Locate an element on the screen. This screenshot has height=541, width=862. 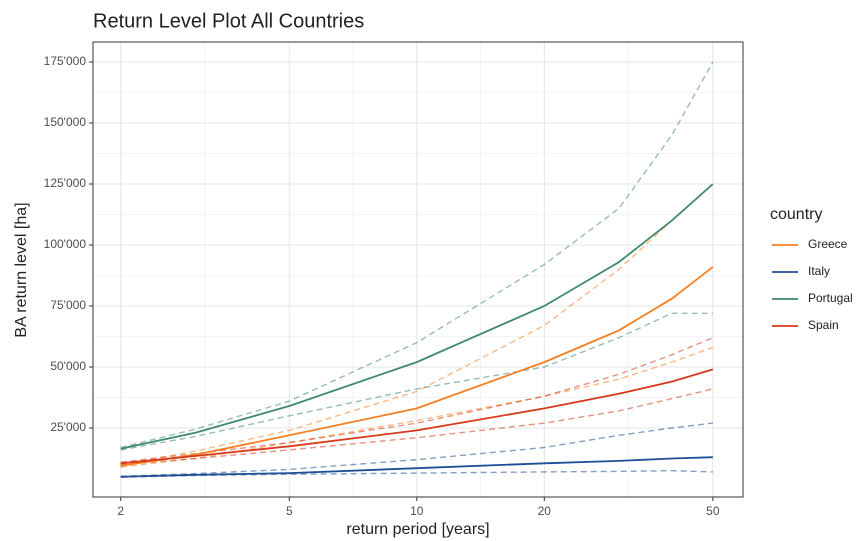
y-tick-label: 75'000 is located at coordinates (68, 305).